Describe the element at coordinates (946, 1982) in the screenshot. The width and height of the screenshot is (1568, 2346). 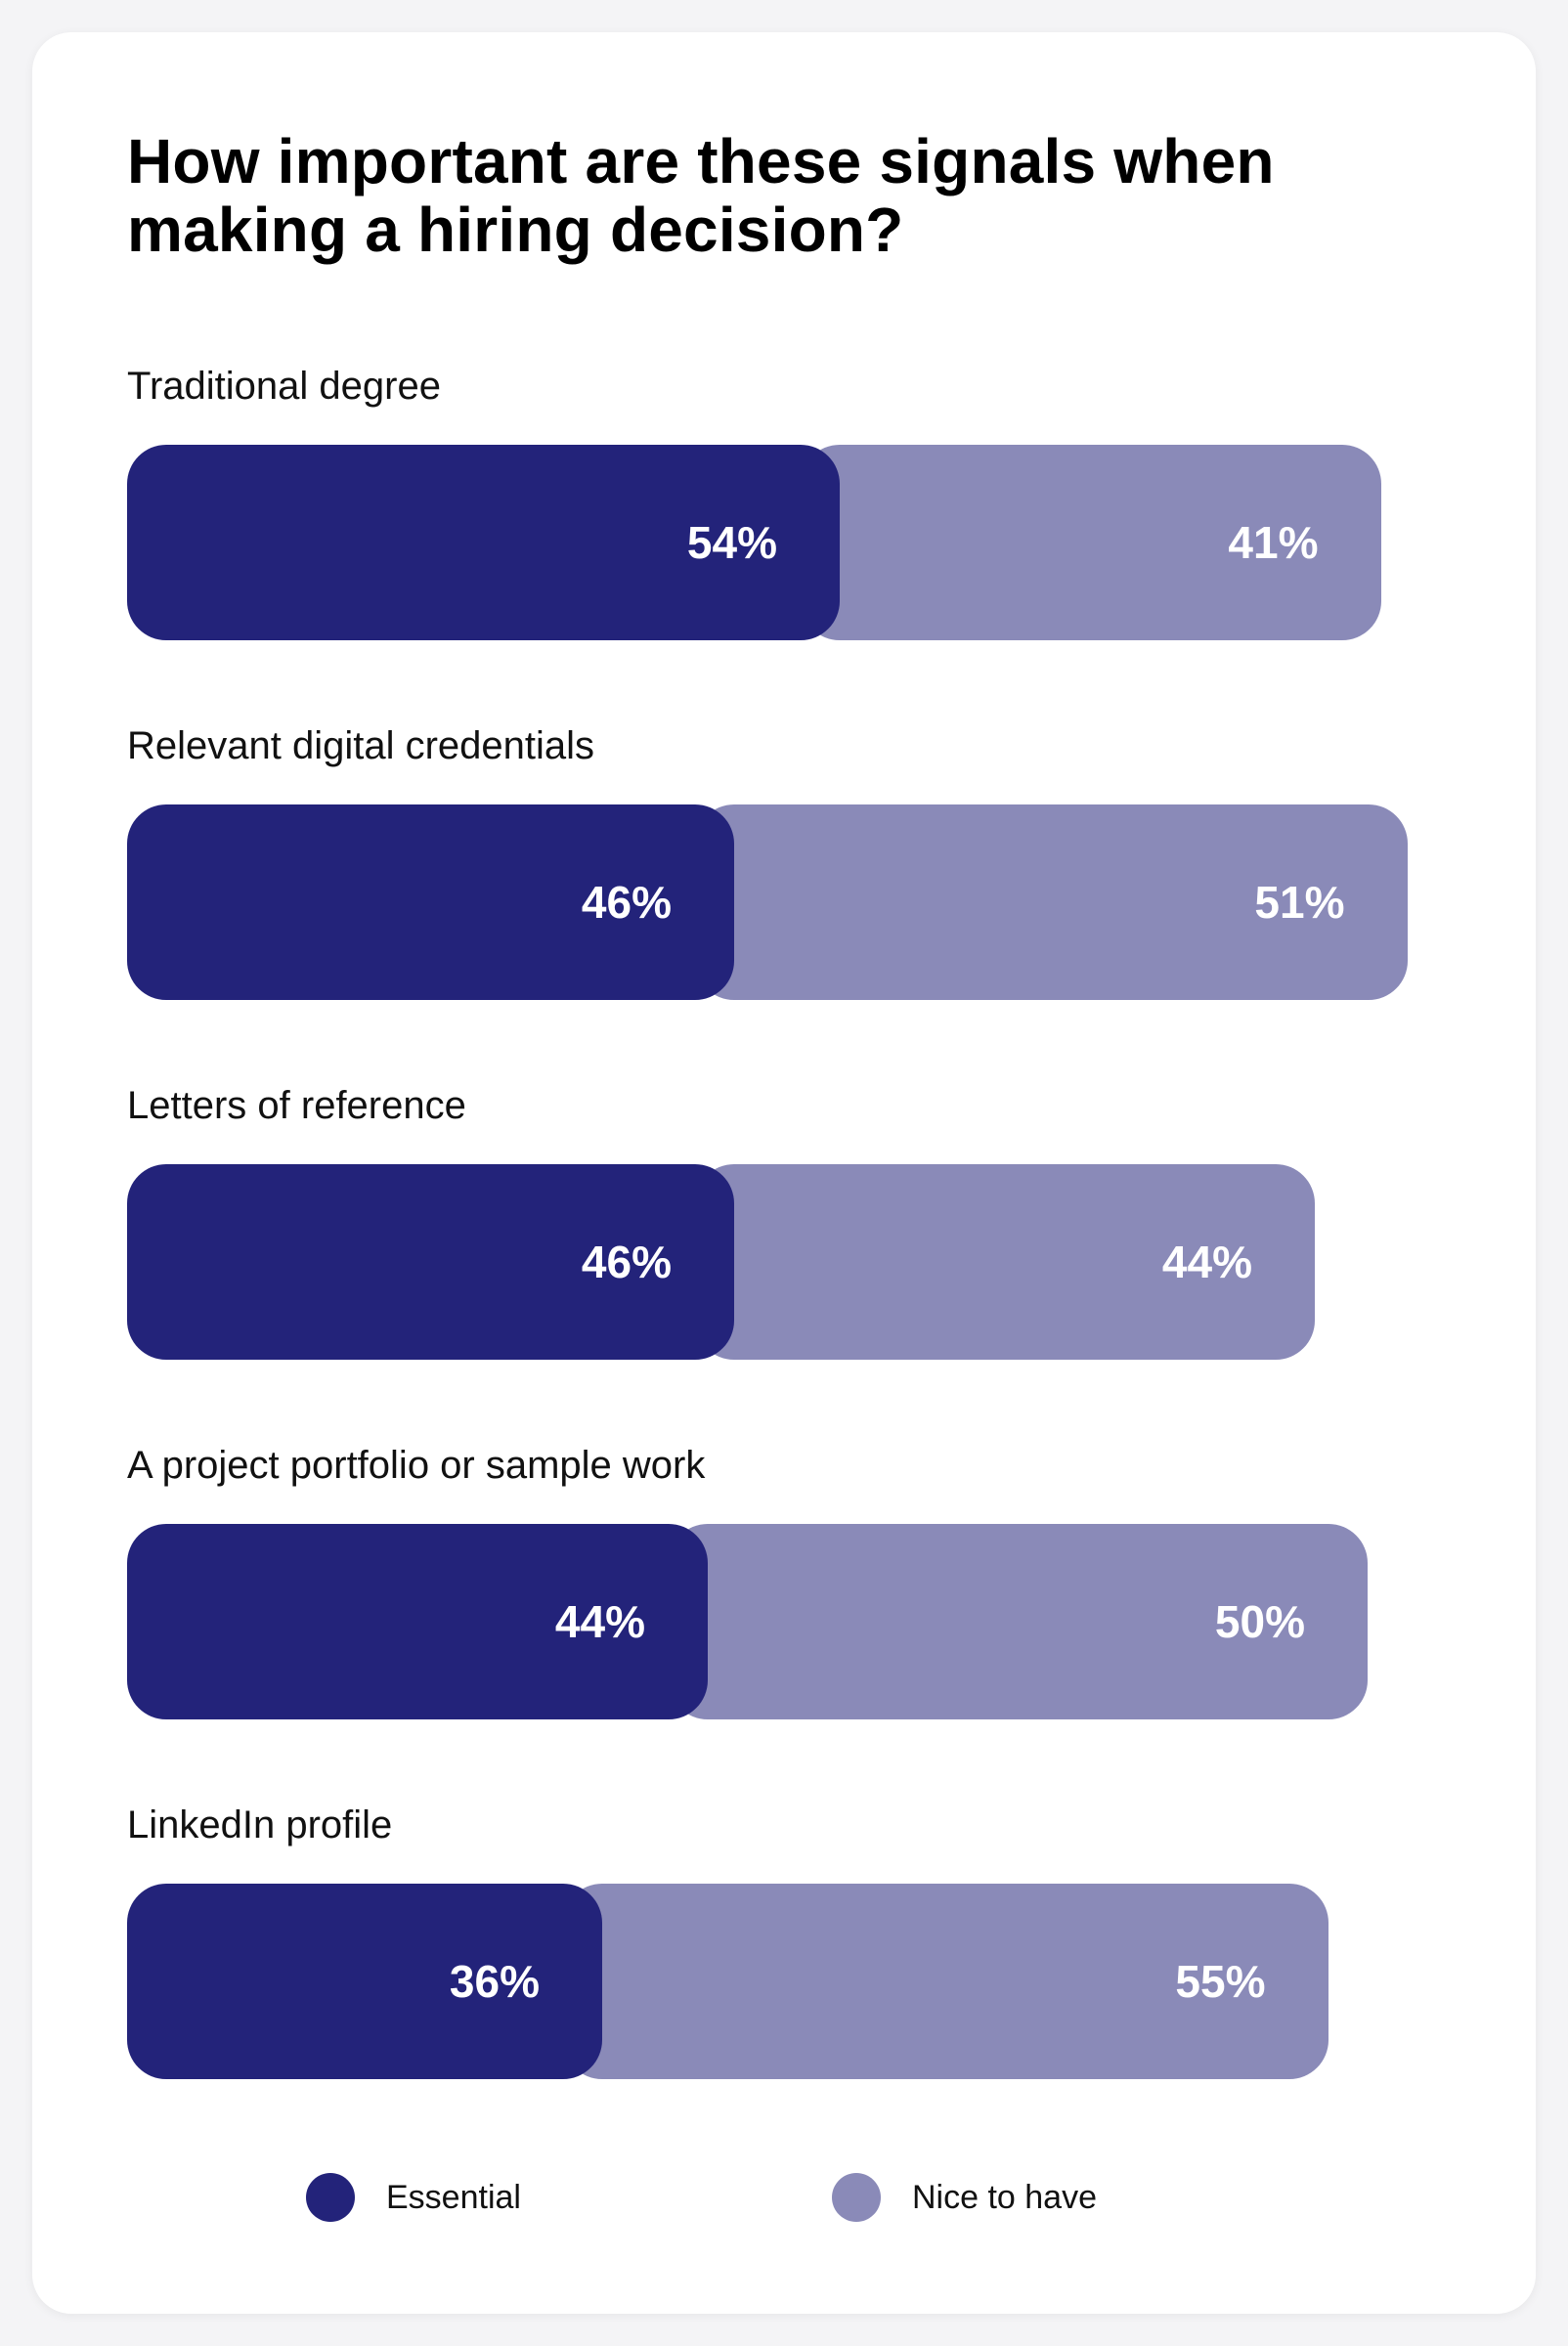
I see `bar-nice-to-have-linkedin-profile` at that location.